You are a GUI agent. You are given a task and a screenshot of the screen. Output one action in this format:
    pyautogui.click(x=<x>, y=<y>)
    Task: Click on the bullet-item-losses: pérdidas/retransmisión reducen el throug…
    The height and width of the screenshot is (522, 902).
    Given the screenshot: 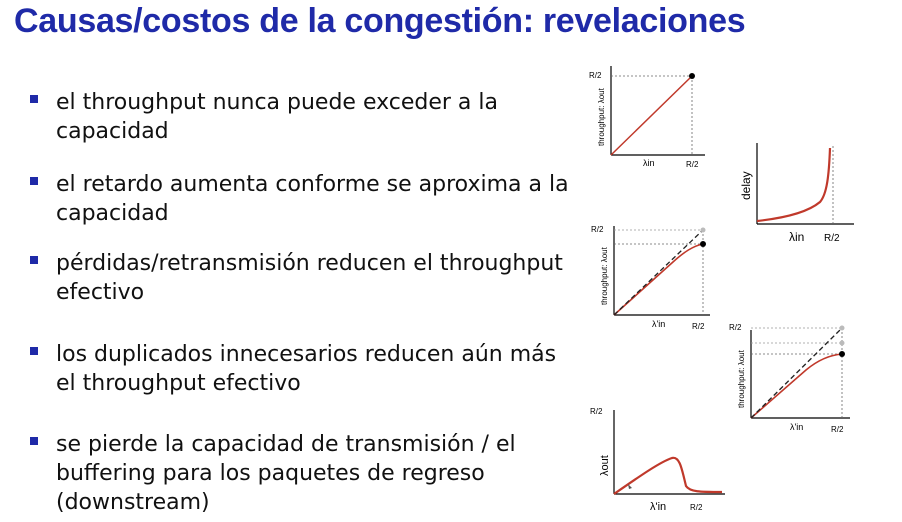 What is the action you would take?
    pyautogui.click(x=303, y=278)
    